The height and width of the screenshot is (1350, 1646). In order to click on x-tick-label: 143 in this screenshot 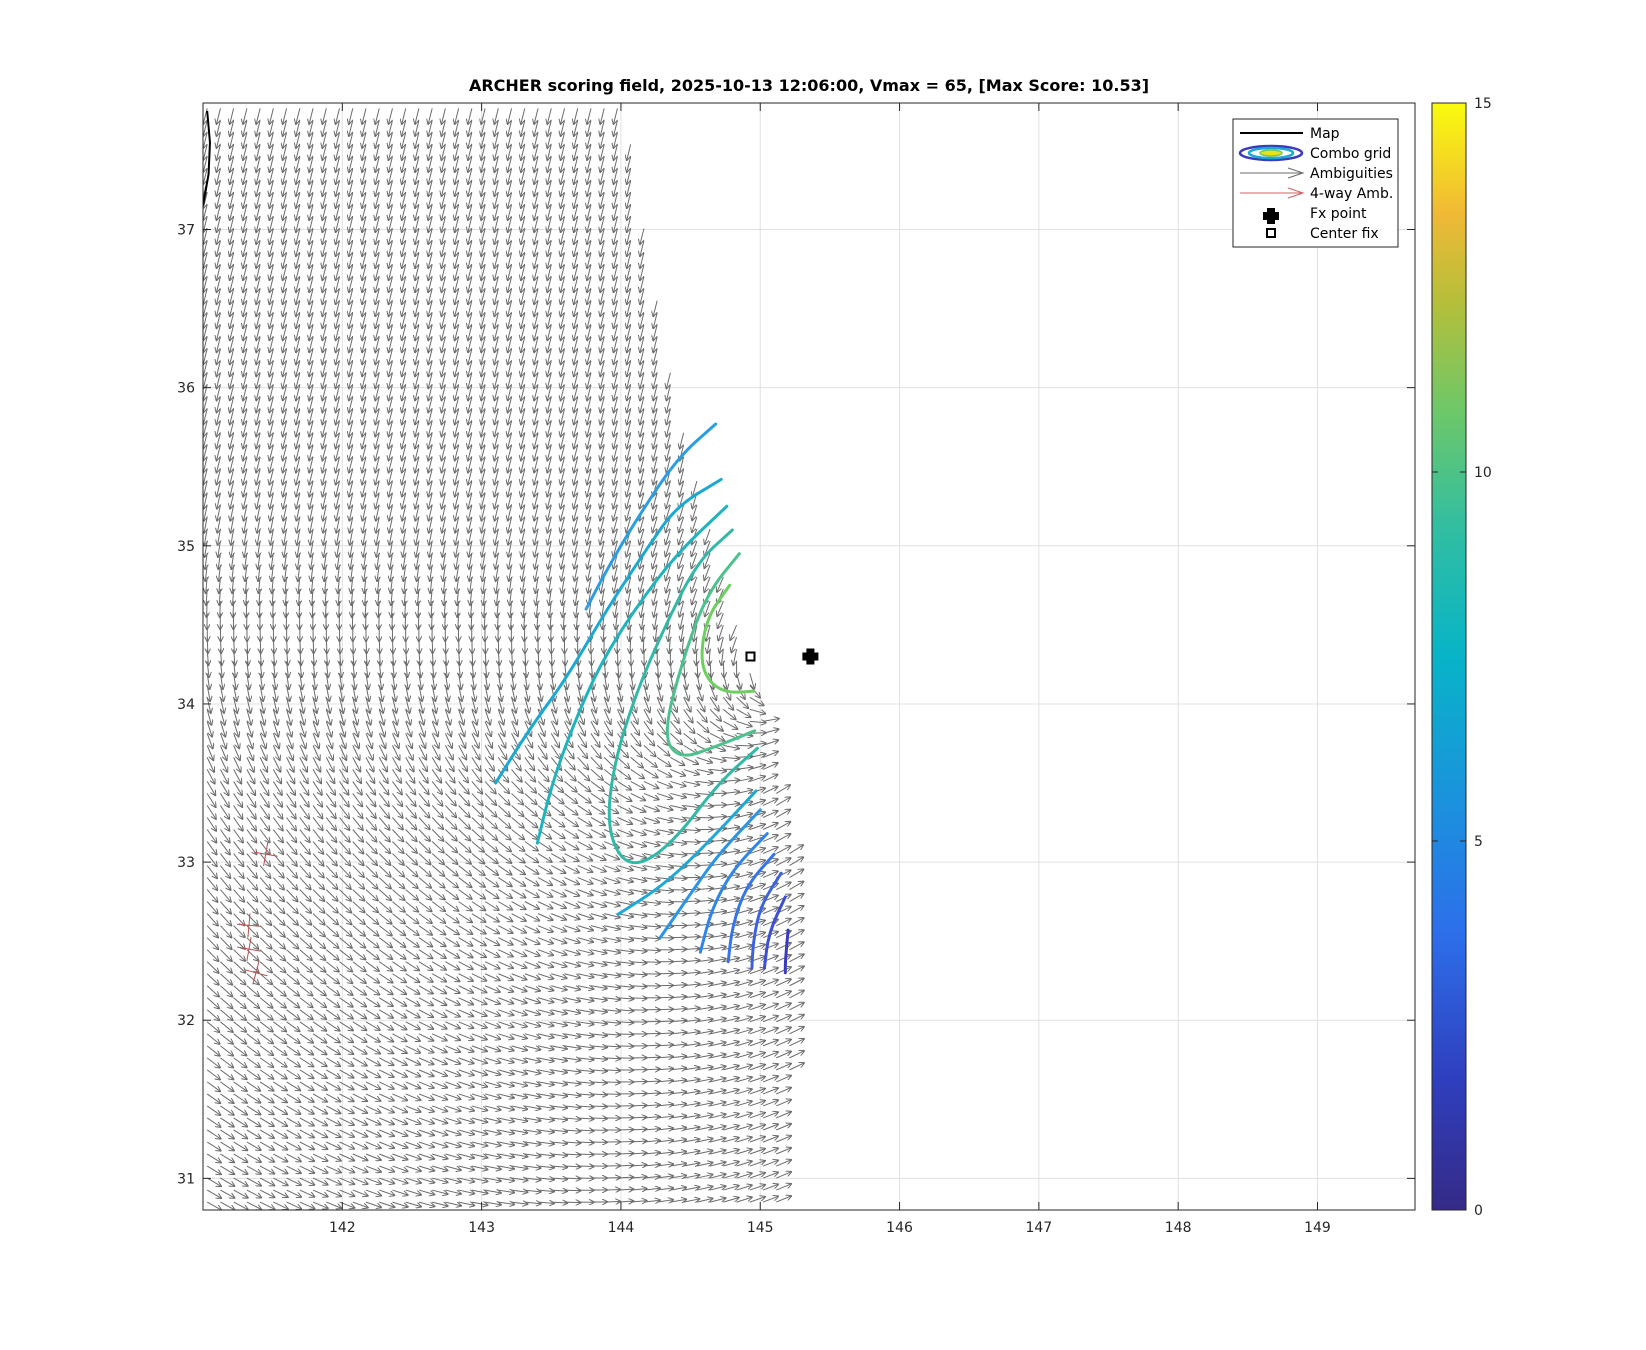, I will do `click(481, 1228)`.